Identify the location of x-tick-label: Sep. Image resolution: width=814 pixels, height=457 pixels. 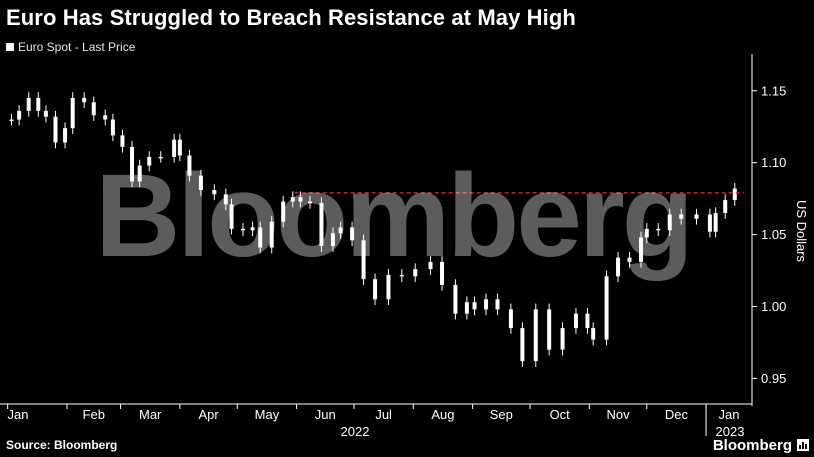
(501, 414).